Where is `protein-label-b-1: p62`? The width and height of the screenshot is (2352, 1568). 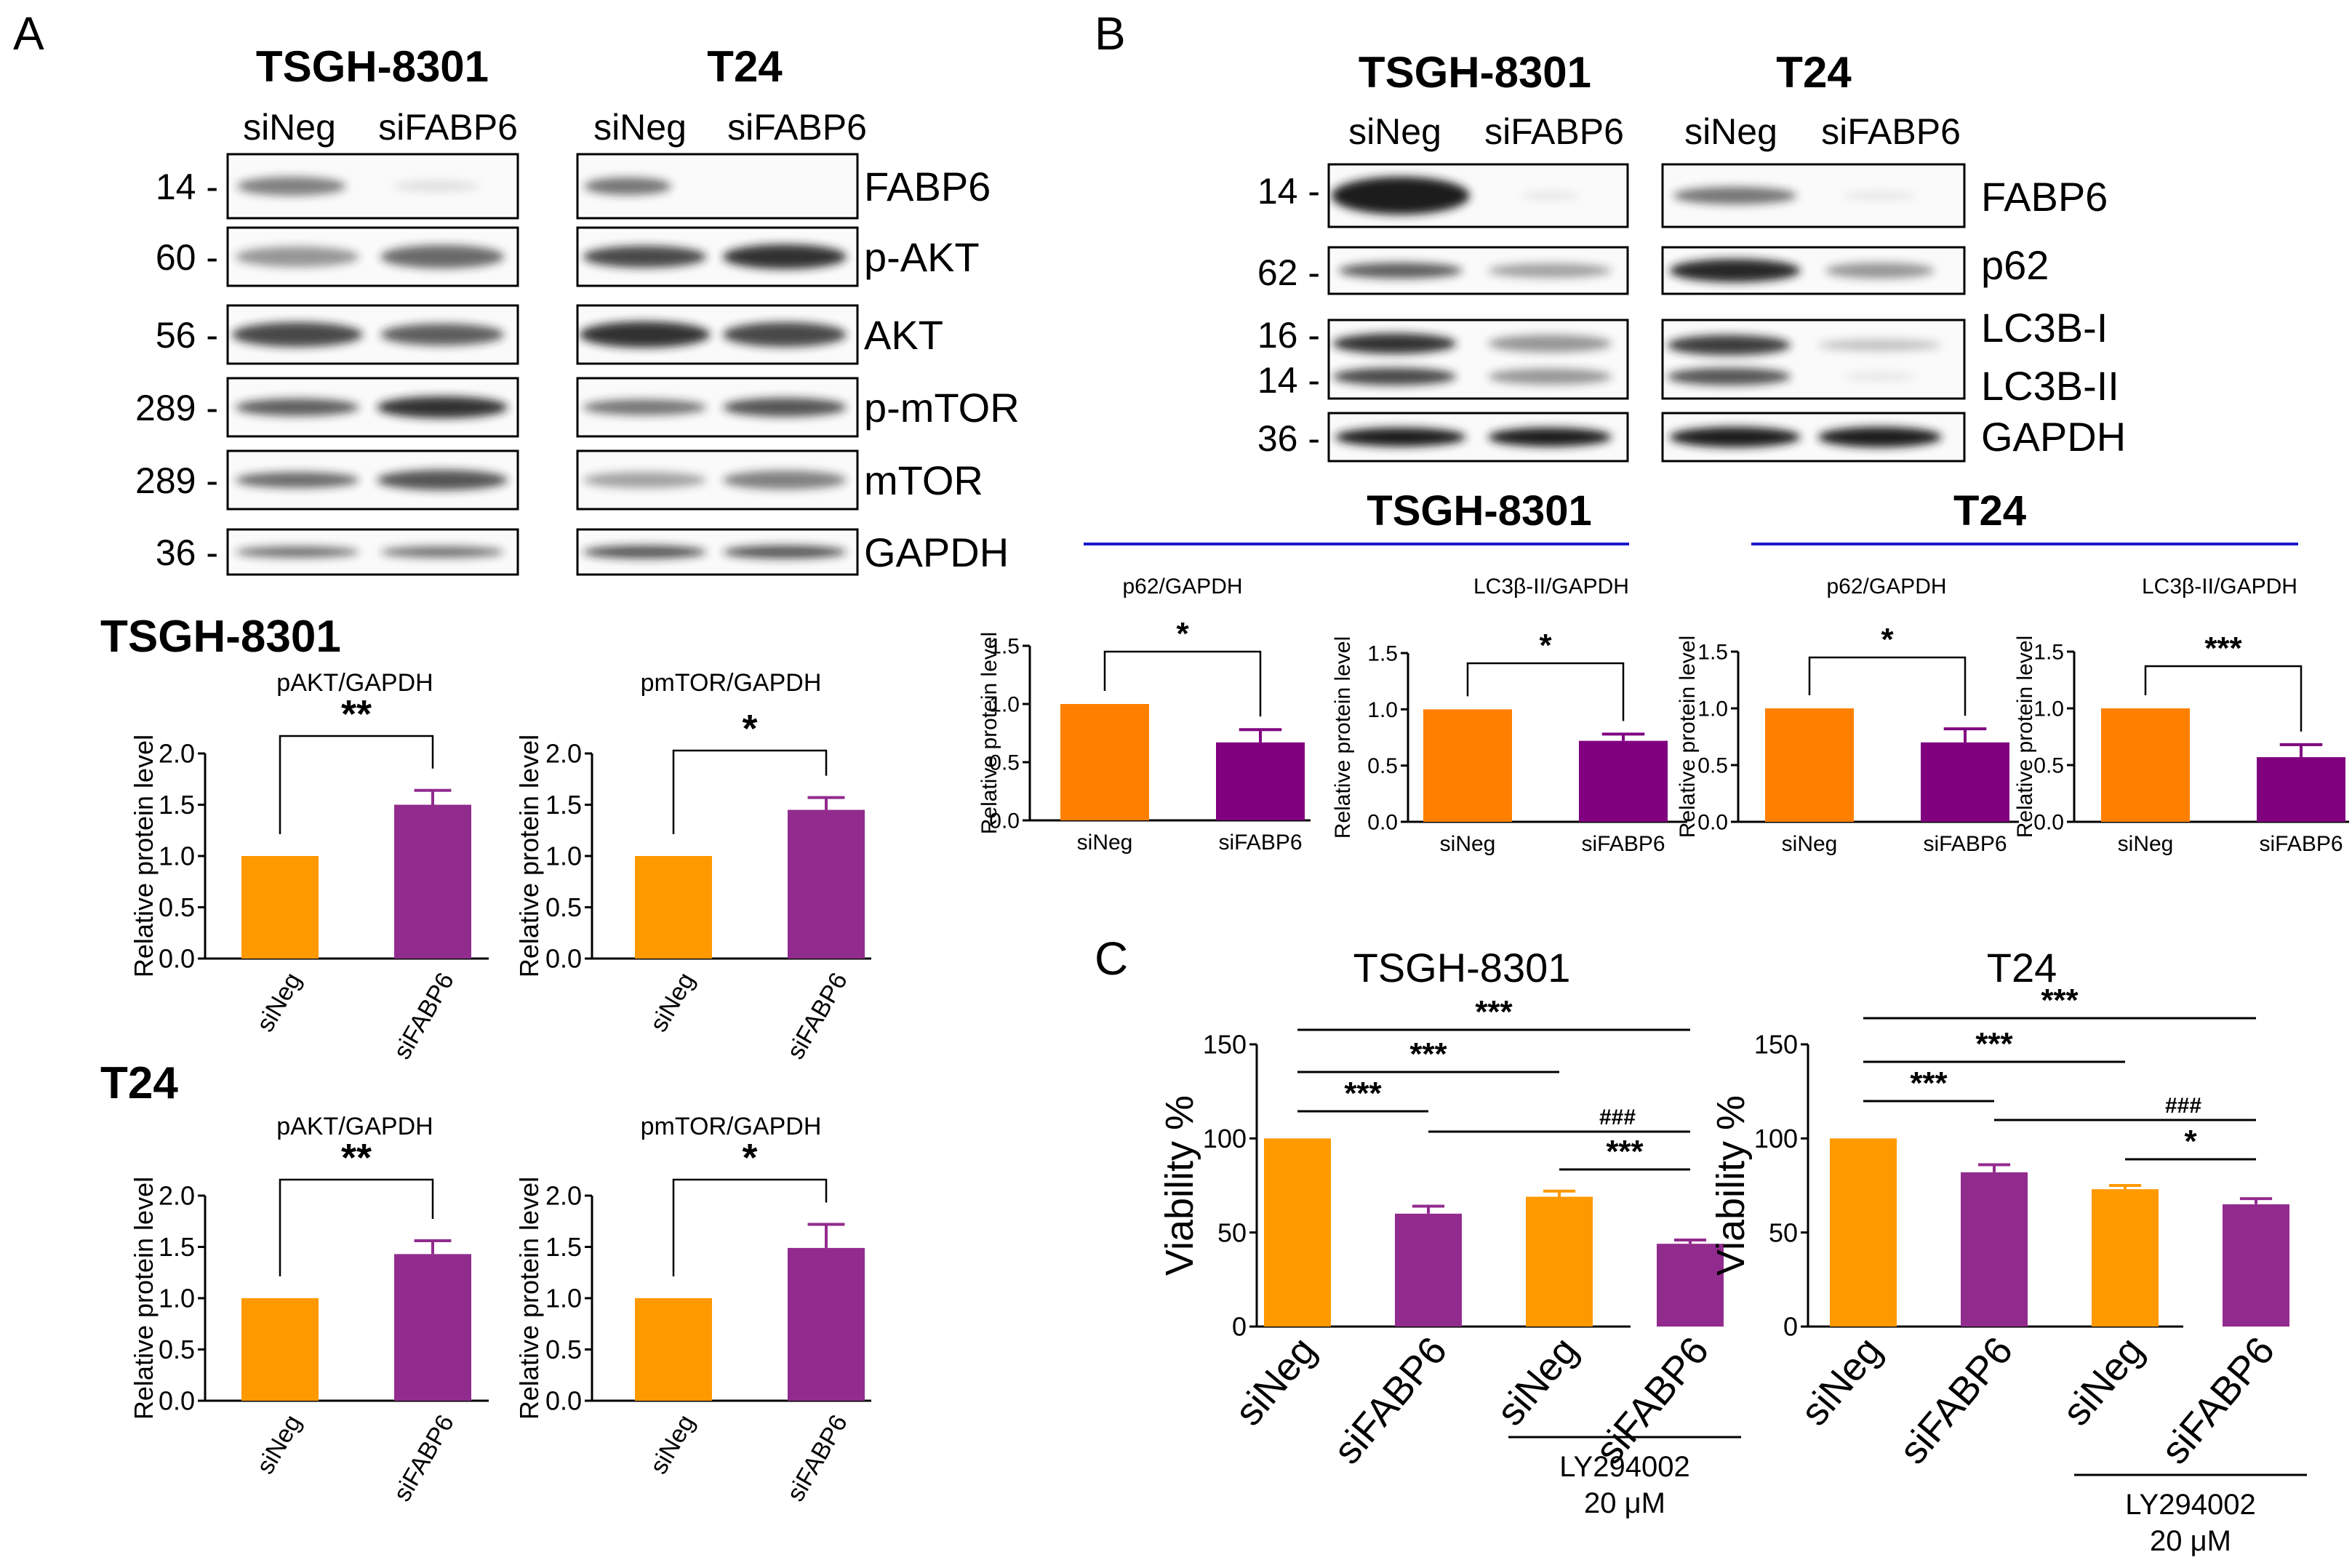 protein-label-b-1: p62 is located at coordinates (2015, 265).